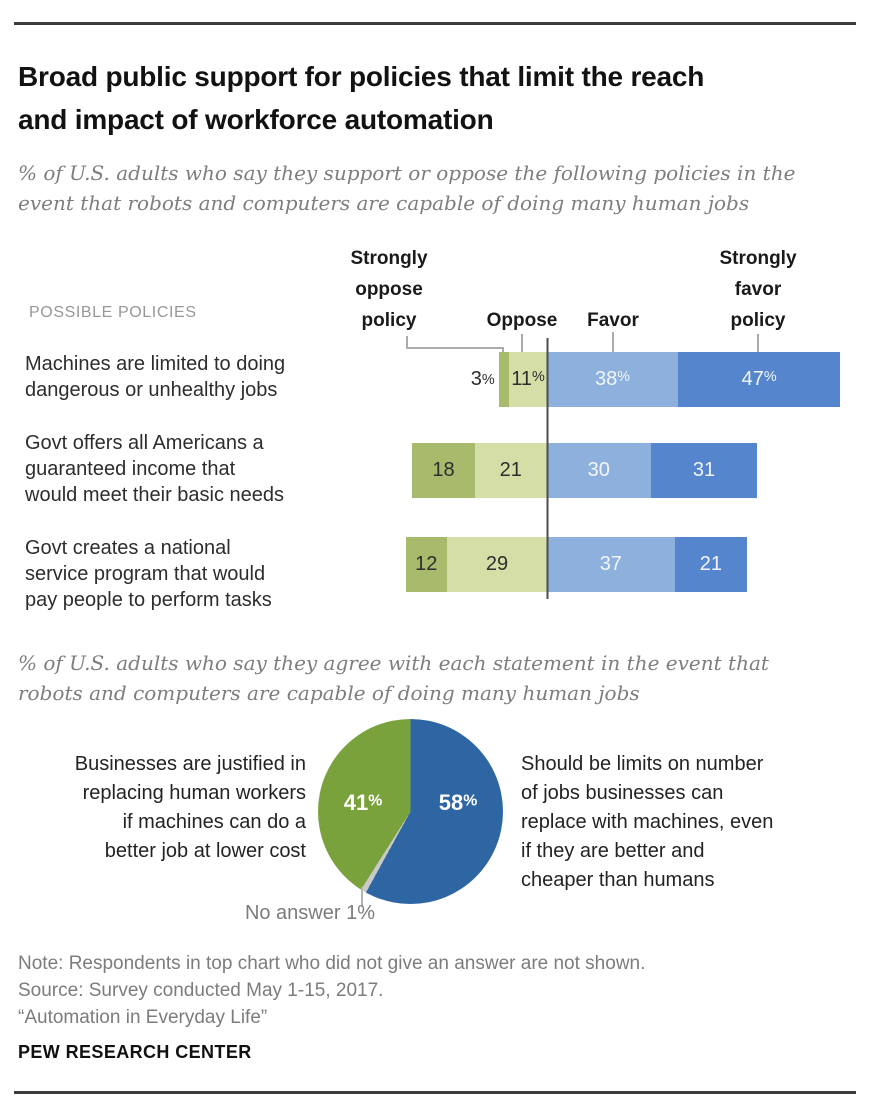  I want to click on bar-segment-value: 38%, so click(613, 379).